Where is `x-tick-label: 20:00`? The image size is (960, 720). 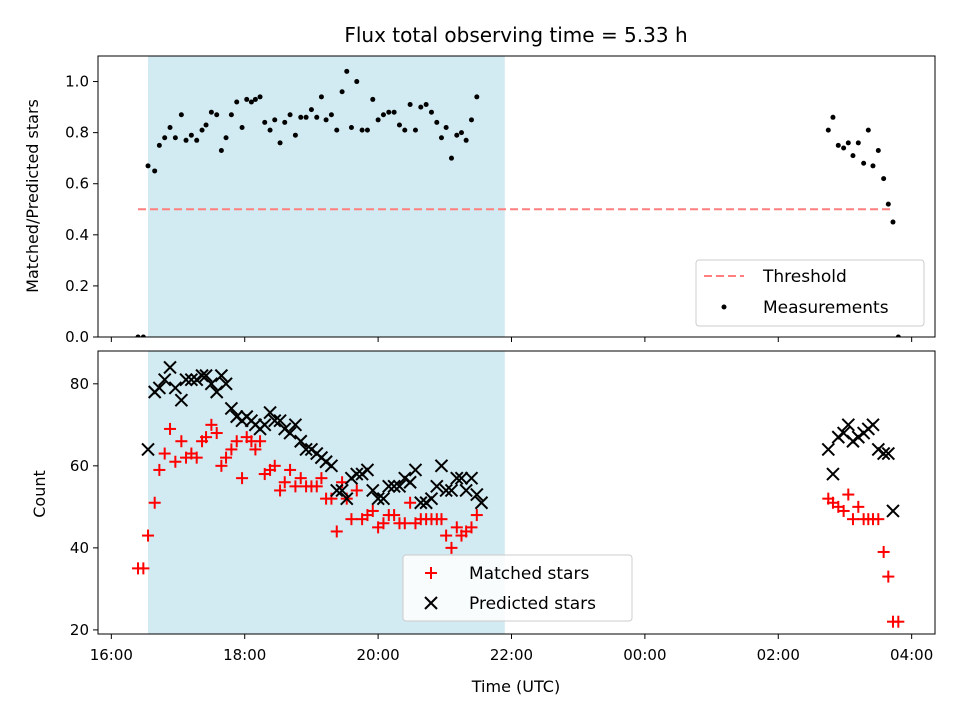 x-tick-label: 20:00 is located at coordinates (377, 655).